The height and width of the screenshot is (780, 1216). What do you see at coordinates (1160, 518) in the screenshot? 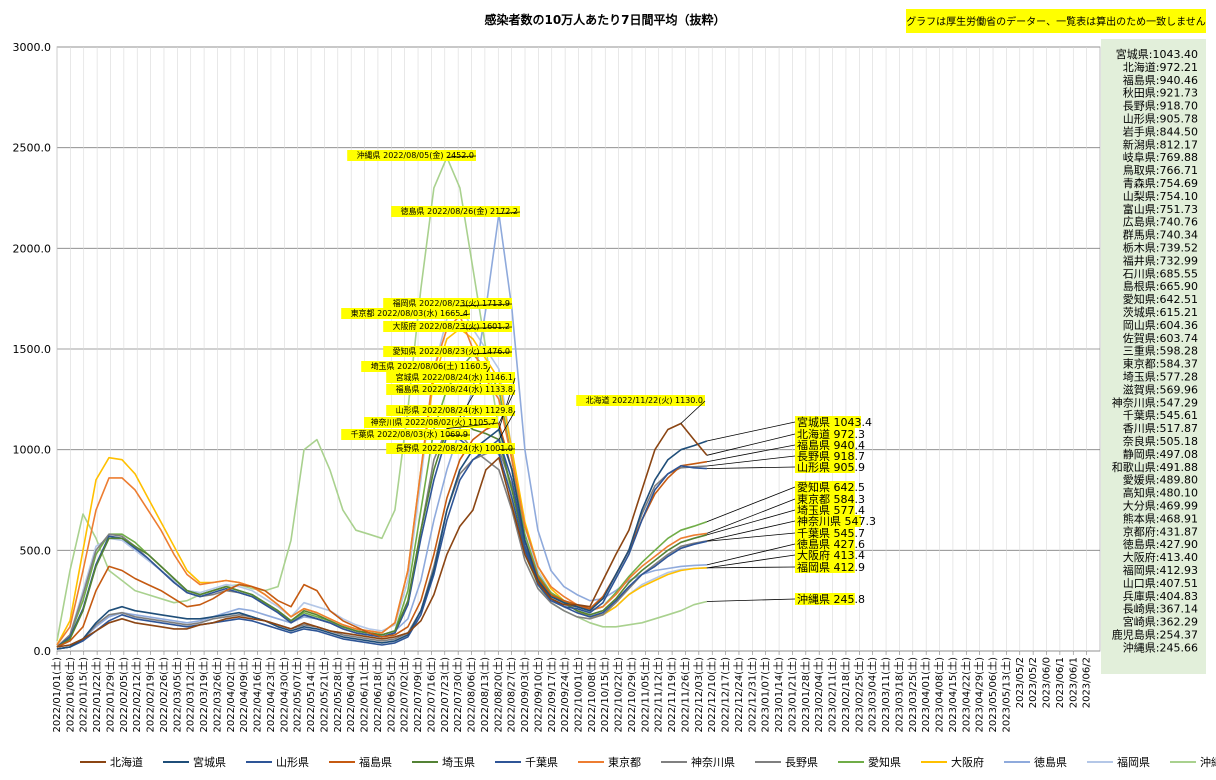
I see `ranking-item: 熊本県:468.91` at bounding box center [1160, 518].